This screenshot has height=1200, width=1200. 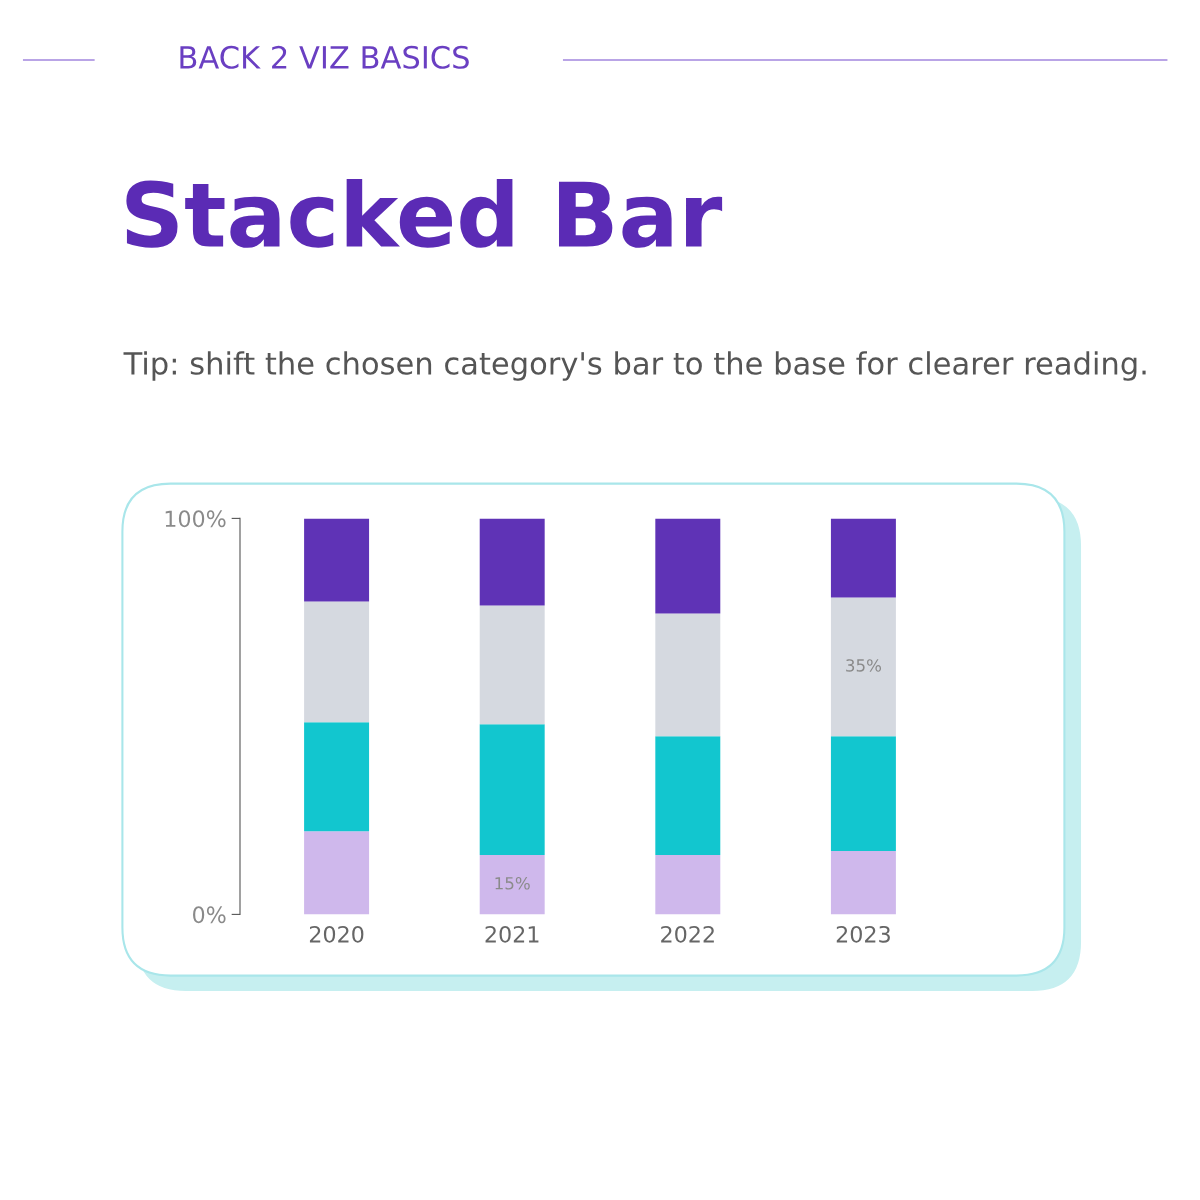 What do you see at coordinates (863, 934) in the screenshot?
I see `x-tick-label: 2023` at bounding box center [863, 934].